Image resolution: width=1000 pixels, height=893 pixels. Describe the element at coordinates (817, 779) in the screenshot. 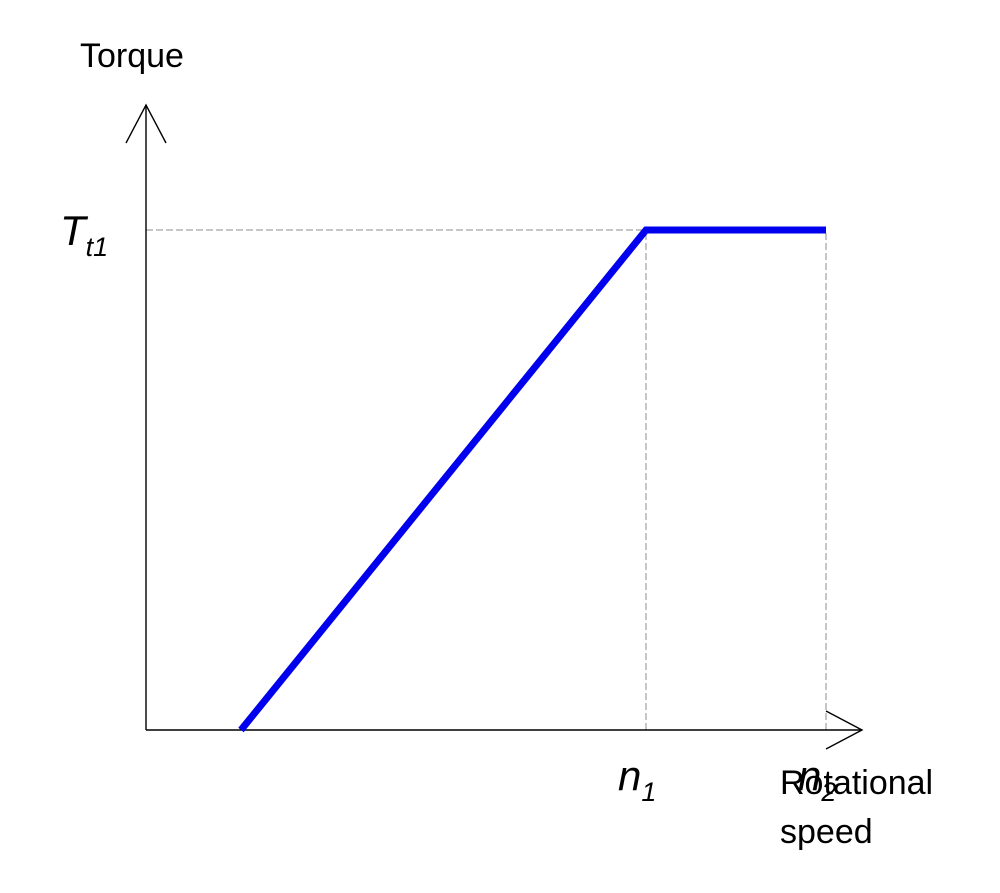

I see `x-tick-label-2: n2` at that location.